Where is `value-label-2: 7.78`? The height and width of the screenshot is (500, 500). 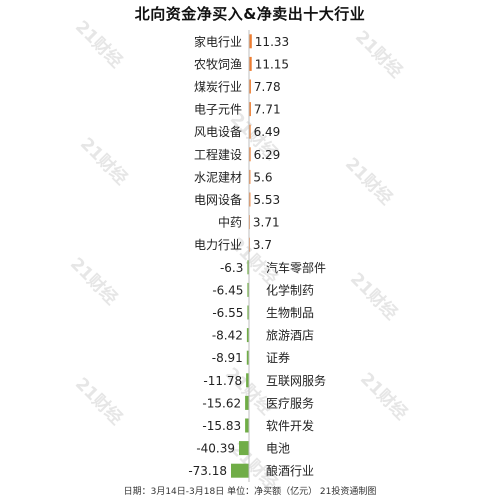 value-label-2: 7.78 is located at coordinates (267, 87).